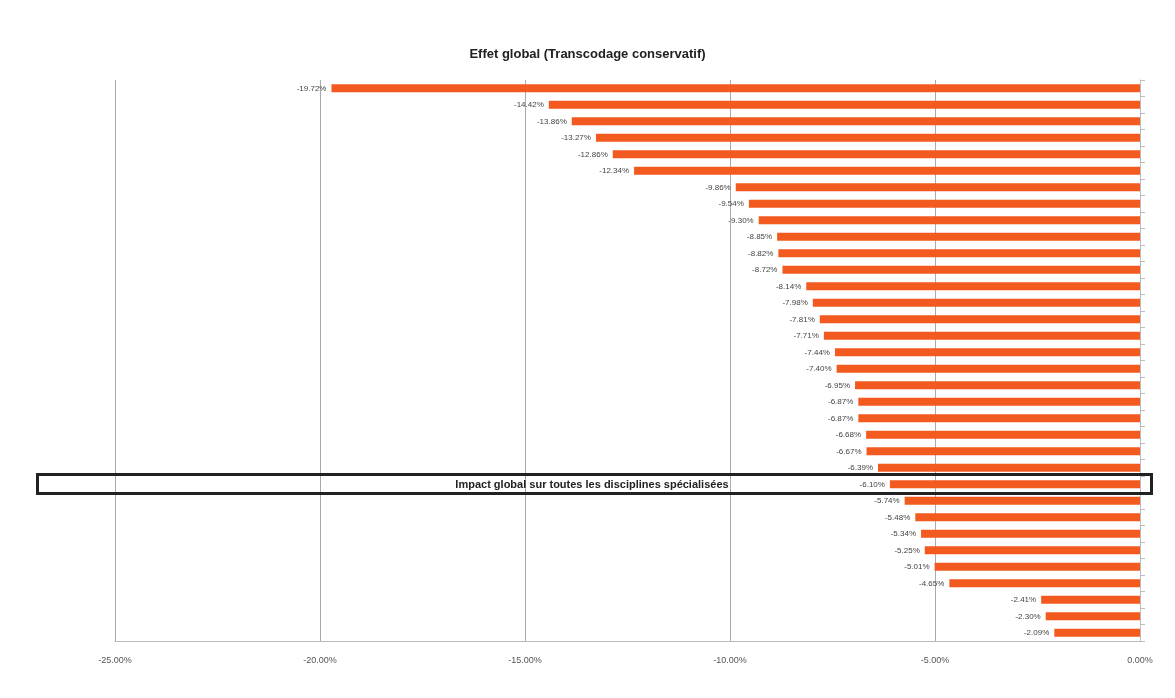 The image size is (1175, 698). I want to click on data-label: -2.09%, so click(1036, 633).